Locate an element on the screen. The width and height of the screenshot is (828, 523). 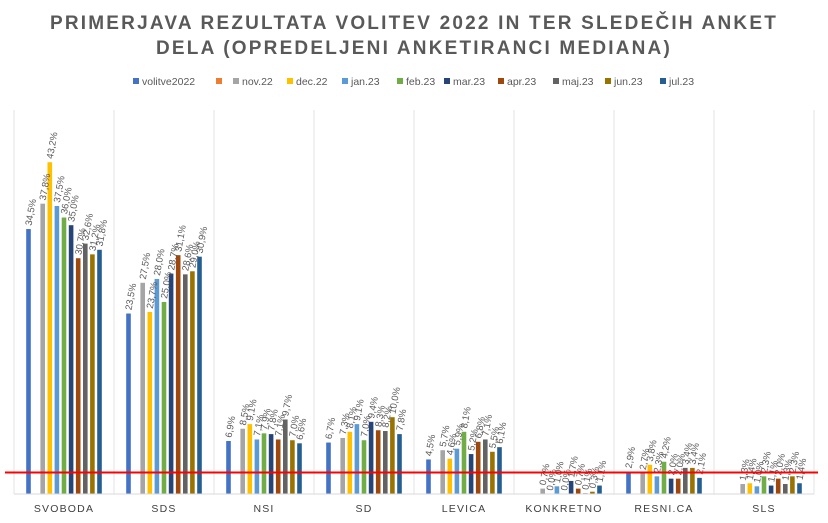
data-label-sd-5: 9,1% is located at coordinates (359, 410).